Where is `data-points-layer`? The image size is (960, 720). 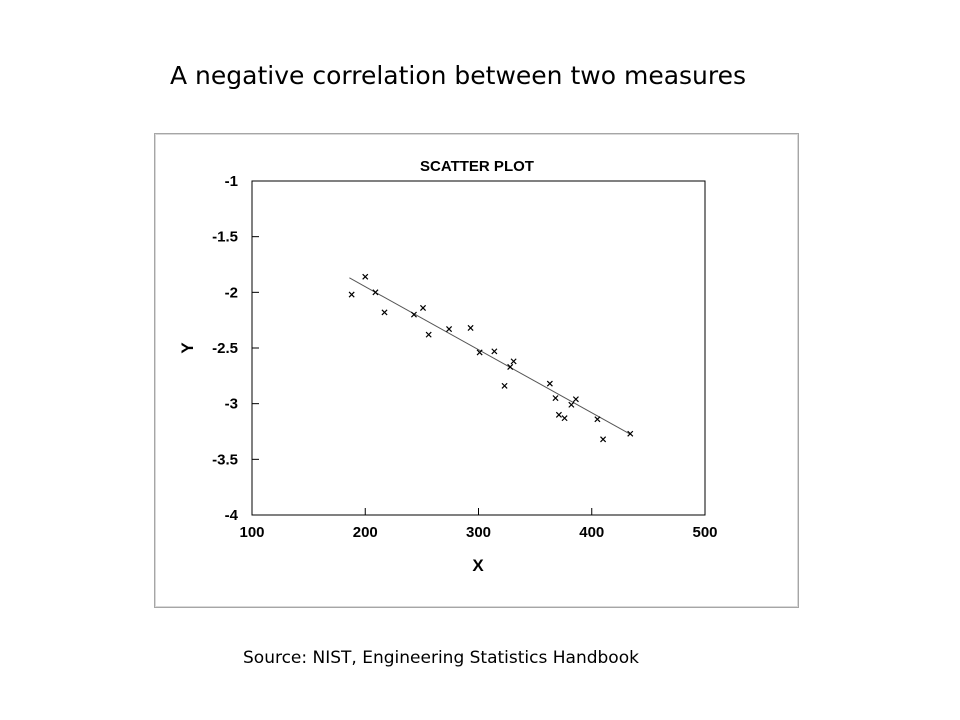 data-points-layer is located at coordinates (491, 358).